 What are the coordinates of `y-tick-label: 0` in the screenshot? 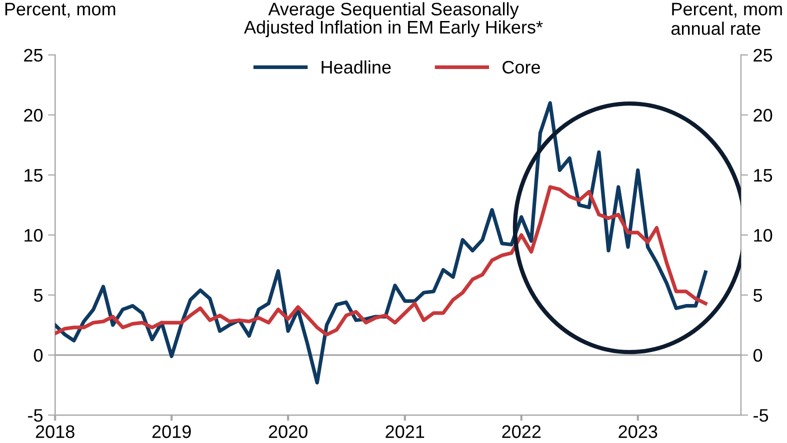 It's located at (38, 355).